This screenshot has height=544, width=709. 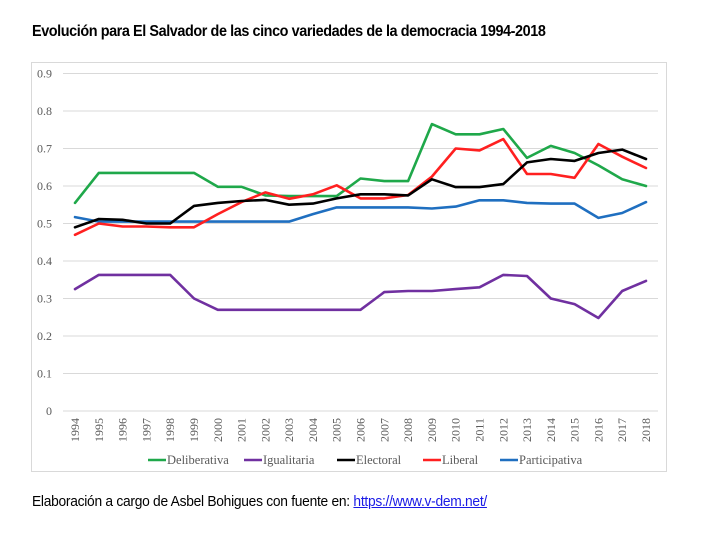 I want to click on series-deliberativa, so click(x=360, y=163).